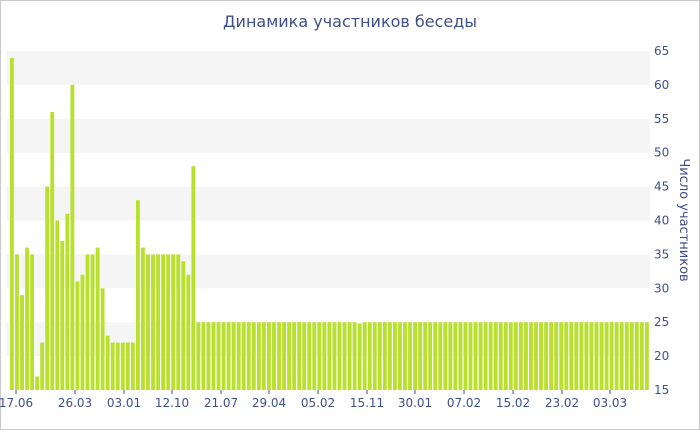 The height and width of the screenshot is (430, 700). Describe the element at coordinates (683, 219) in the screenshot. I see `y-axis-label: Число участников` at that location.